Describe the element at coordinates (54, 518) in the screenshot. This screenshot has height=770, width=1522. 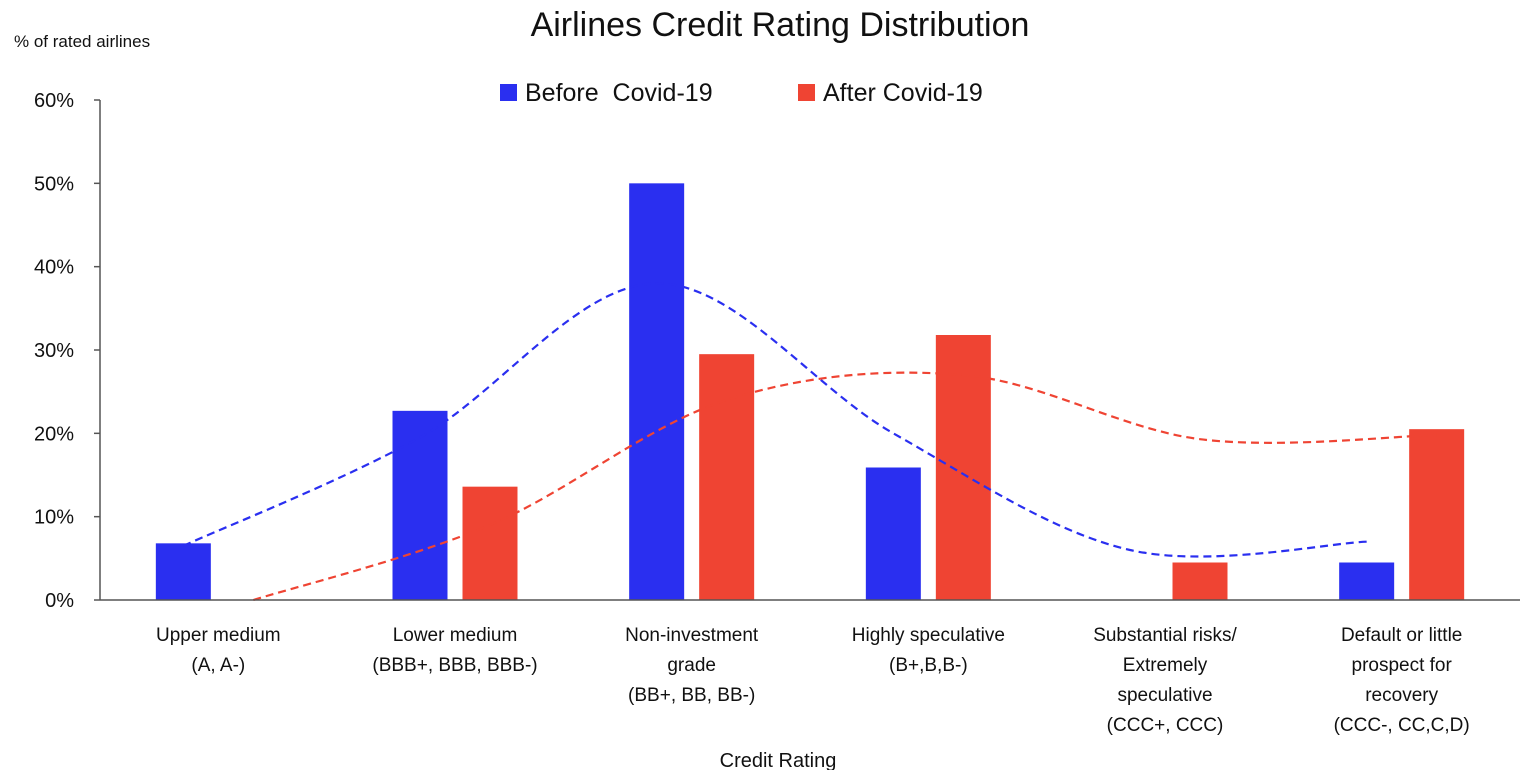
I see `y-tick-label: 10%` at that location.